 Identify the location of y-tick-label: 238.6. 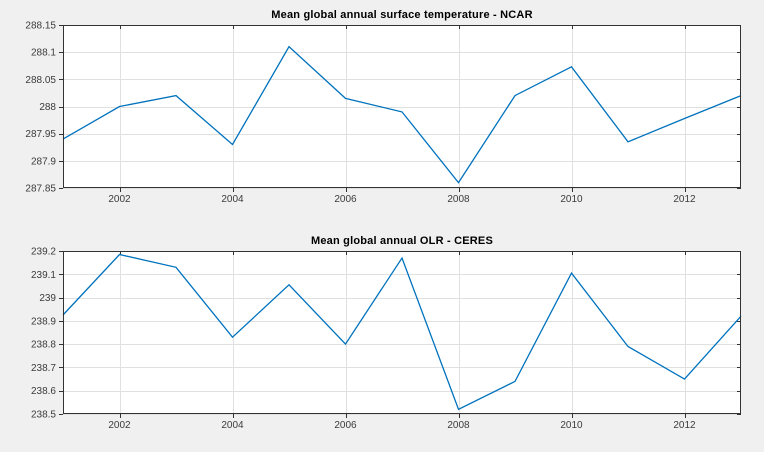
(43, 391).